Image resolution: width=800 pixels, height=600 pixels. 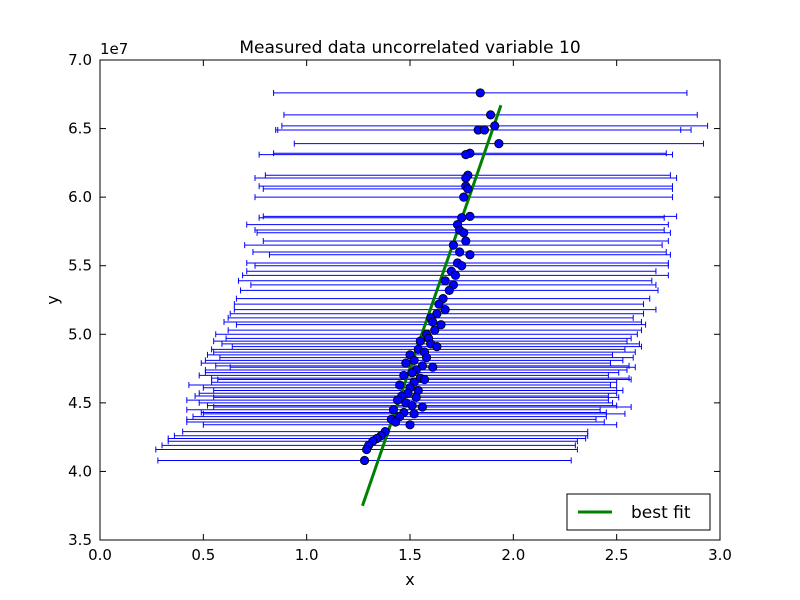 I want to click on x-tick-label: 2.0, so click(x=513, y=555).